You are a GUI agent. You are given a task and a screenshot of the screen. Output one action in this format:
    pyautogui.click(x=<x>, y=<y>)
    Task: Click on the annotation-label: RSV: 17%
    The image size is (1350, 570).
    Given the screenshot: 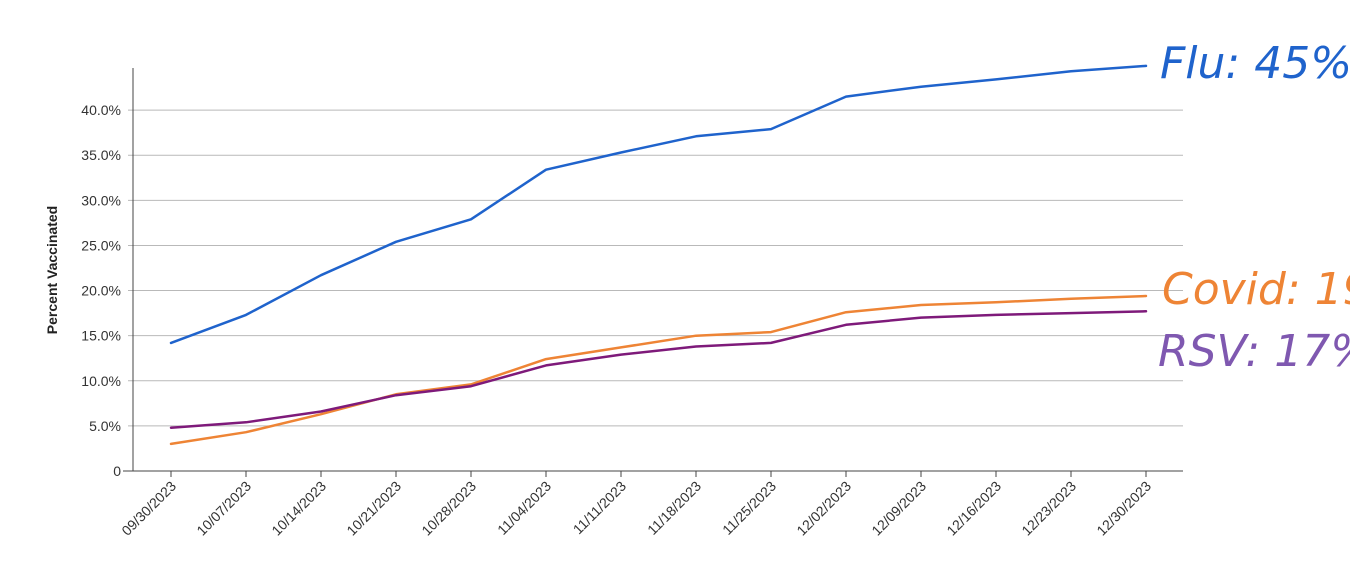 What is the action you would take?
    pyautogui.click(x=1254, y=351)
    